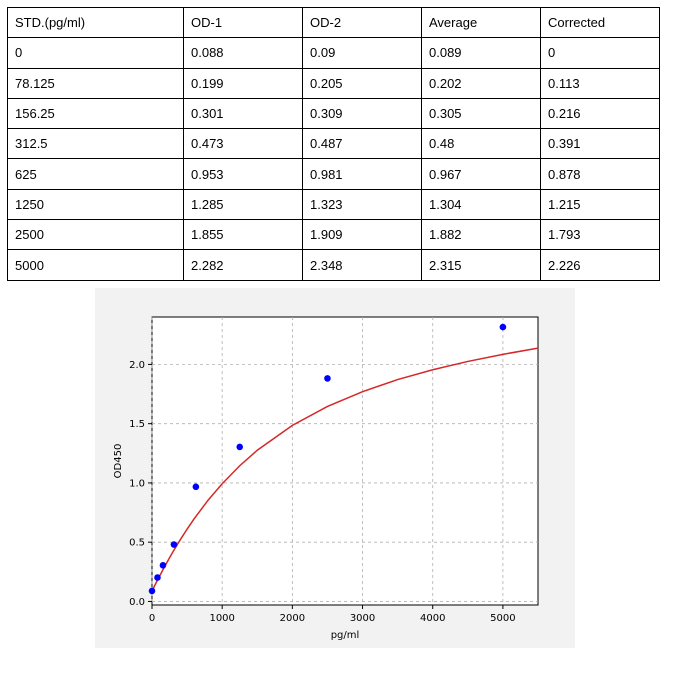 This screenshot has width=689, height=682. I want to click on y-tick-label: 1.5, so click(137, 424).